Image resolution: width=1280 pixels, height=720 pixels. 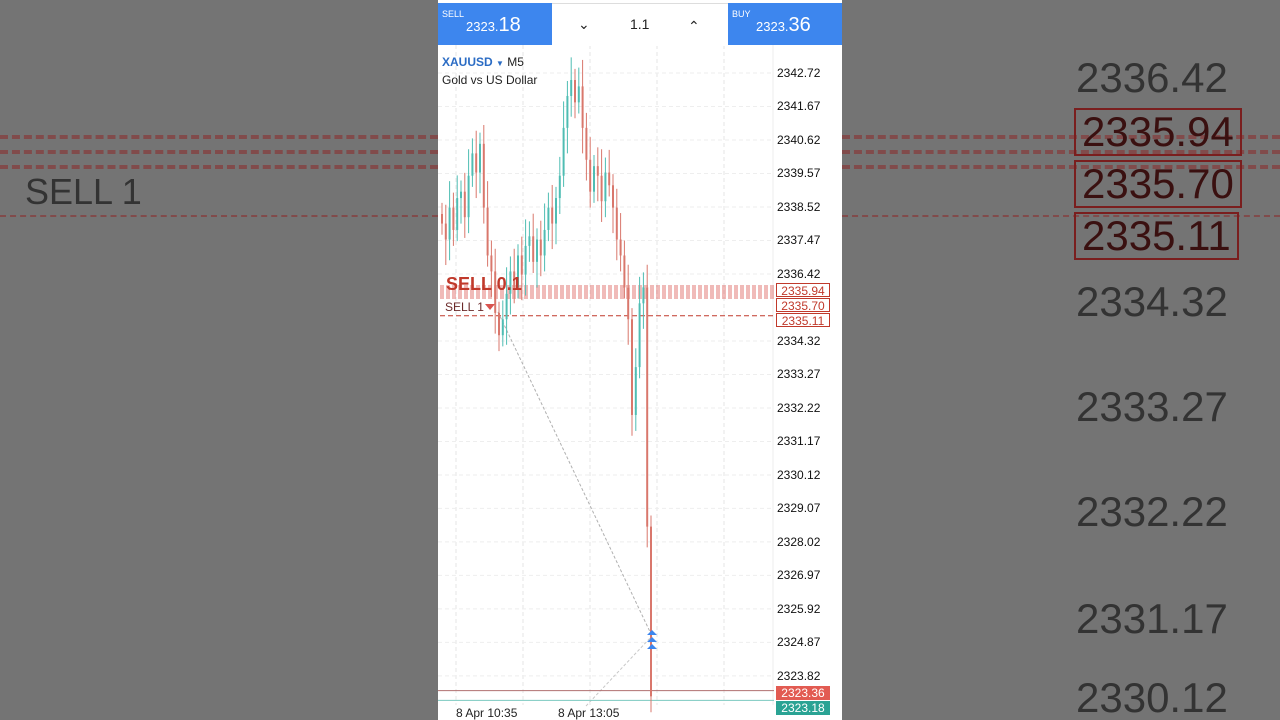 What do you see at coordinates (1158, 184) in the screenshot?
I see `bg-price: 2335.70` at bounding box center [1158, 184].